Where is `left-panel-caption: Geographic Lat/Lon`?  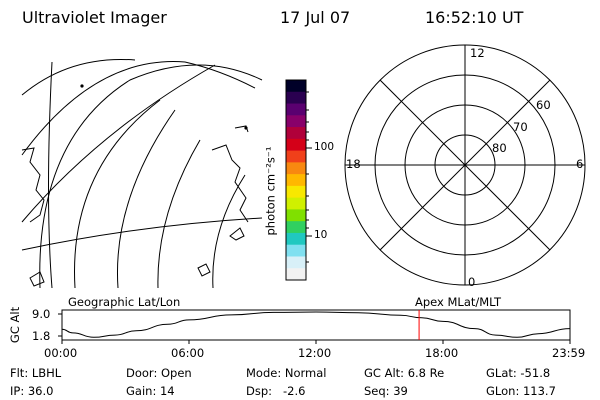
left-panel-caption: Geographic Lat/Lon is located at coordinates (124, 302).